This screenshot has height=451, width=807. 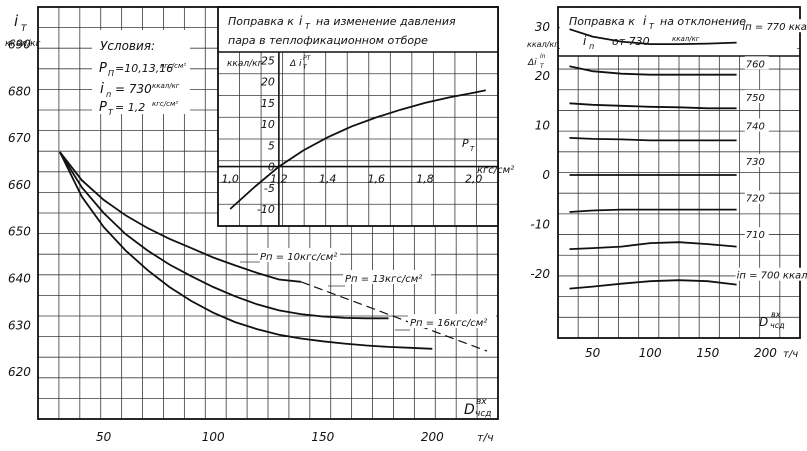 I want to click on series-label-p16: Pп = 16кгс/см², so click(x=448, y=323).